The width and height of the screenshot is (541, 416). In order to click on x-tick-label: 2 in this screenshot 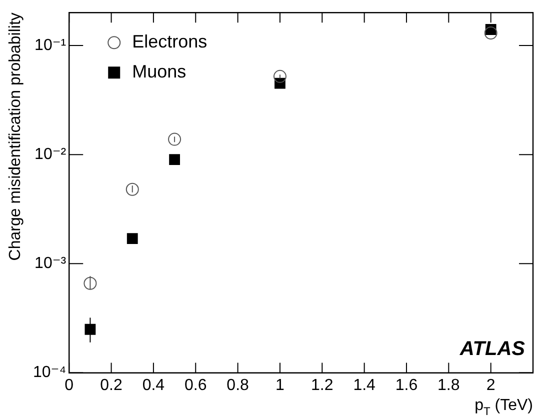, I will do `click(491, 385)`.